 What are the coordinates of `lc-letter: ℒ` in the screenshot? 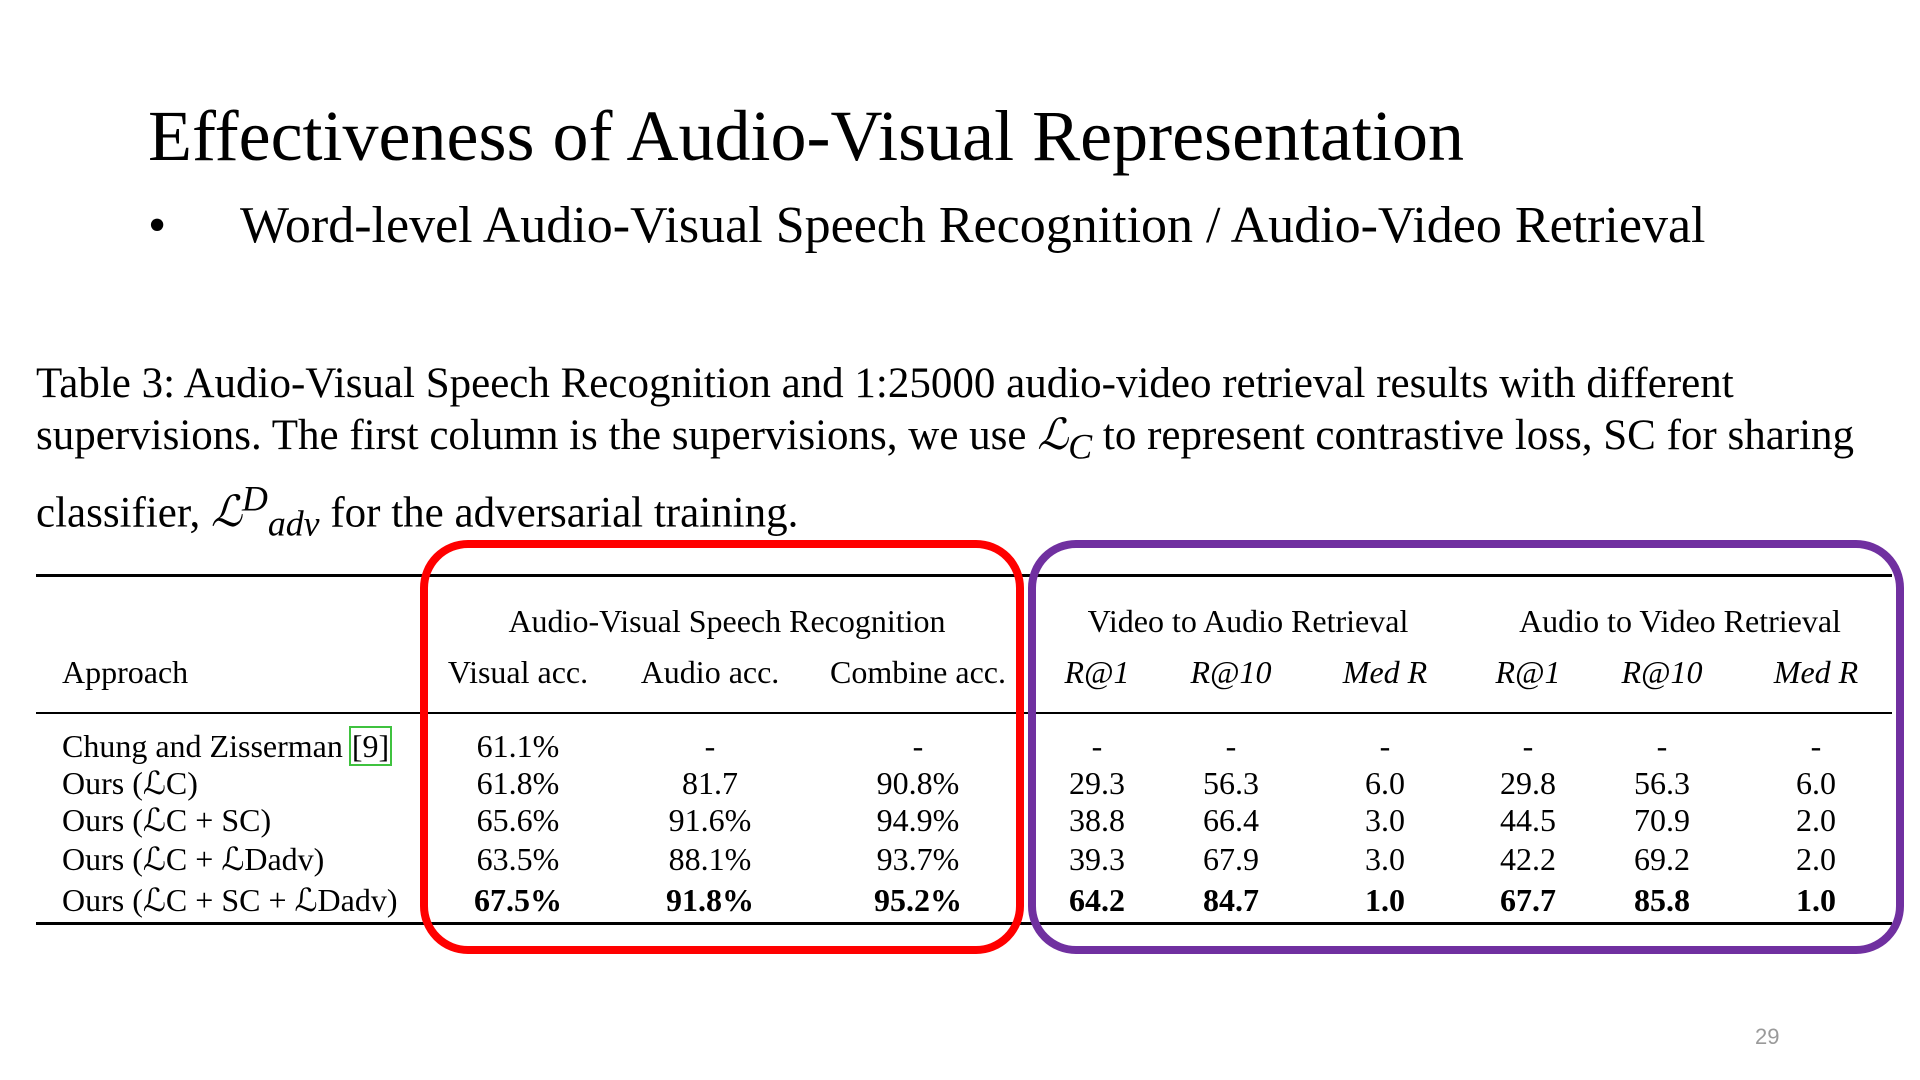 It's located at (1053, 435).